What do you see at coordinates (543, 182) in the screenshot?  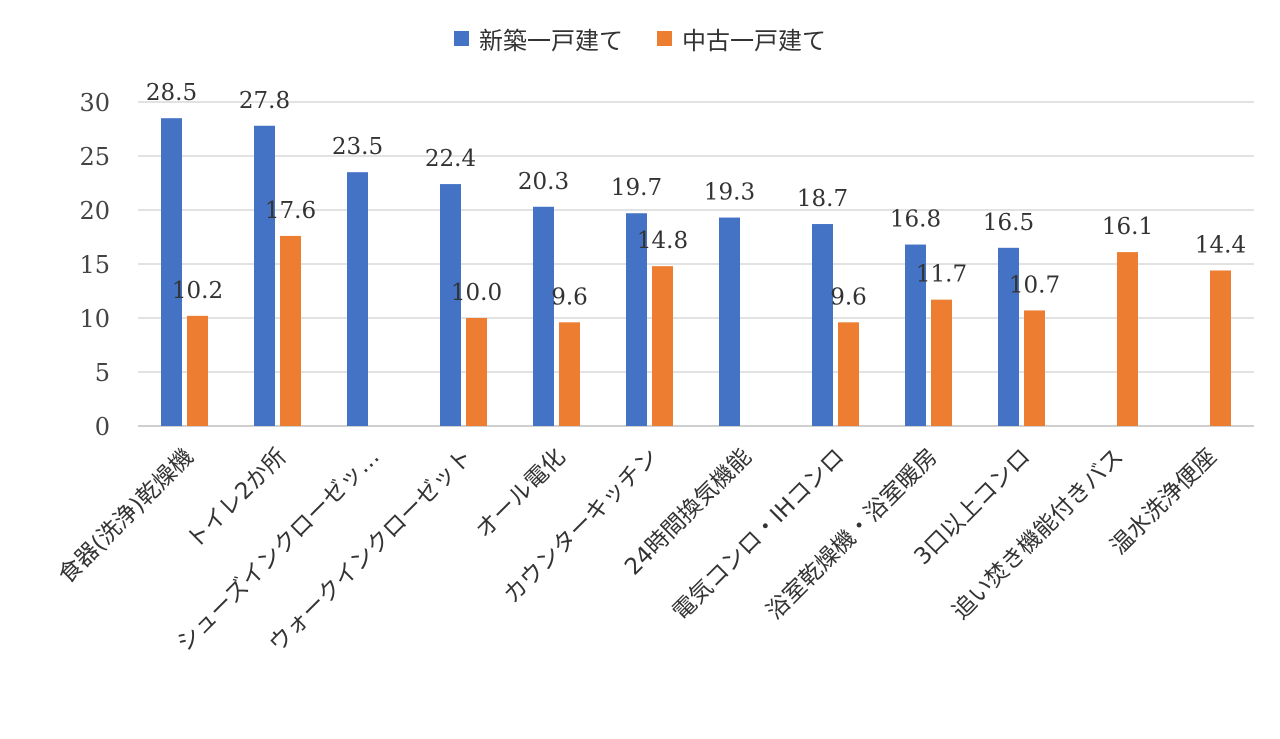 I see `value-label-new-4: 20.3` at bounding box center [543, 182].